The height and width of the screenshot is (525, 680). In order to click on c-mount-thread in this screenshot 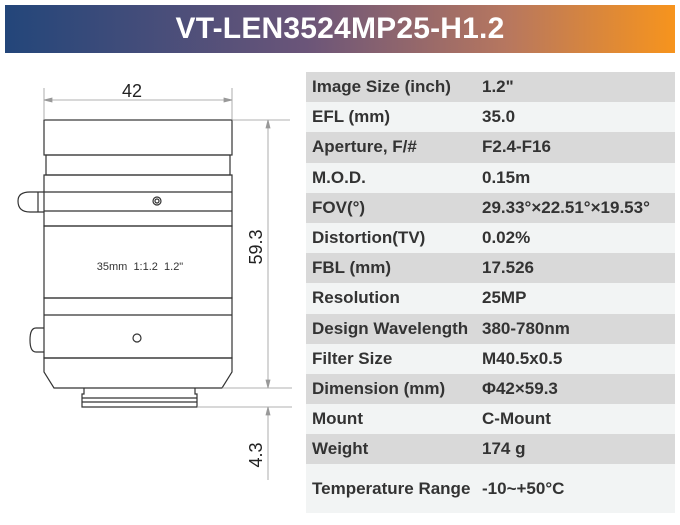, I will do `click(139, 398)`.